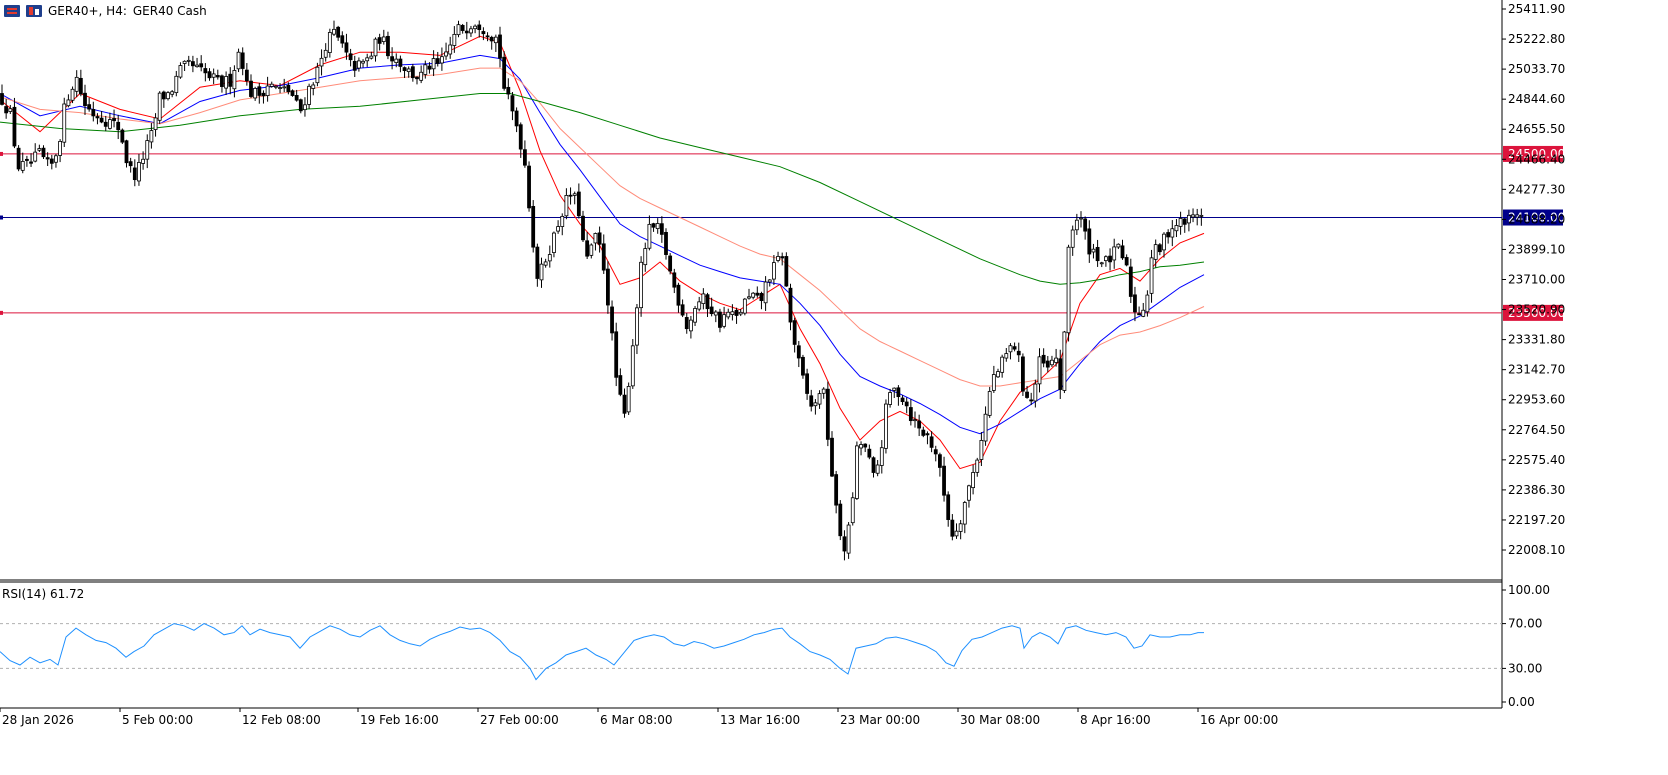  What do you see at coordinates (1239, 720) in the screenshot?
I see `time-tick-label: 16 Apr 00:00` at bounding box center [1239, 720].